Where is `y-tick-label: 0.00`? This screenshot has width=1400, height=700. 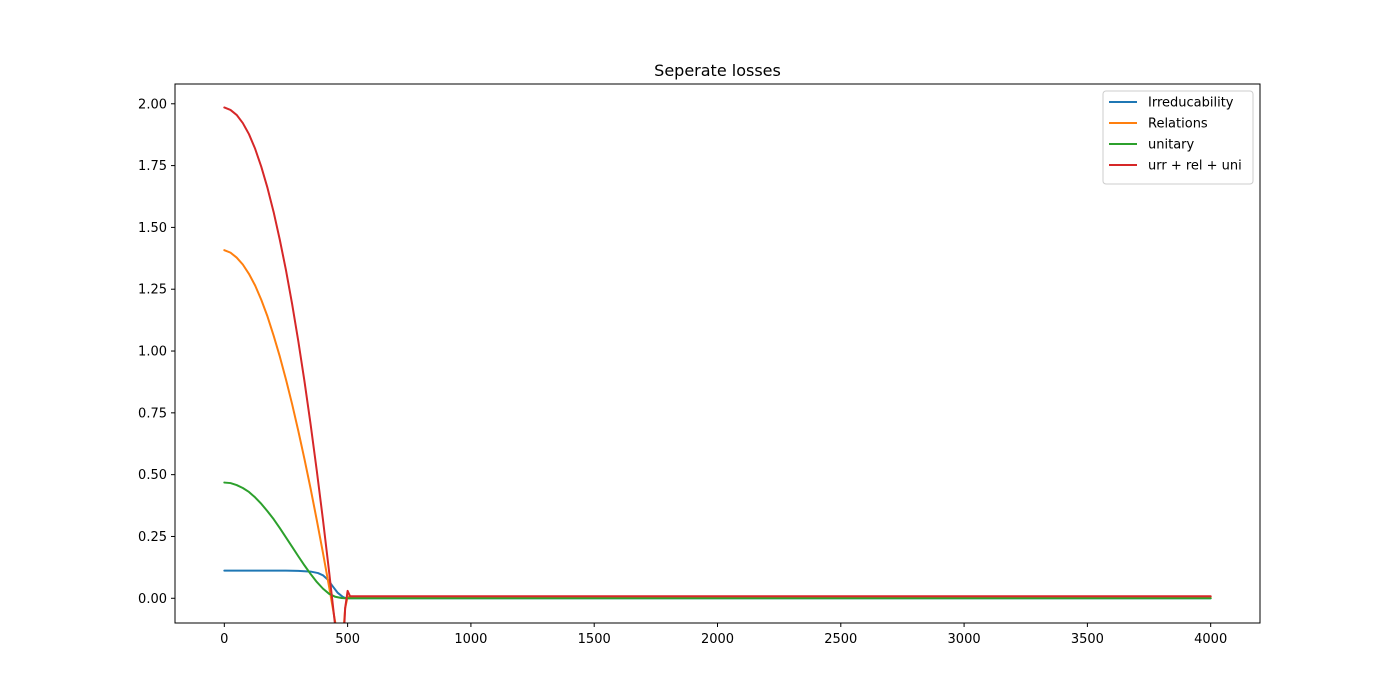
y-tick-label: 0.00 is located at coordinates (152, 599).